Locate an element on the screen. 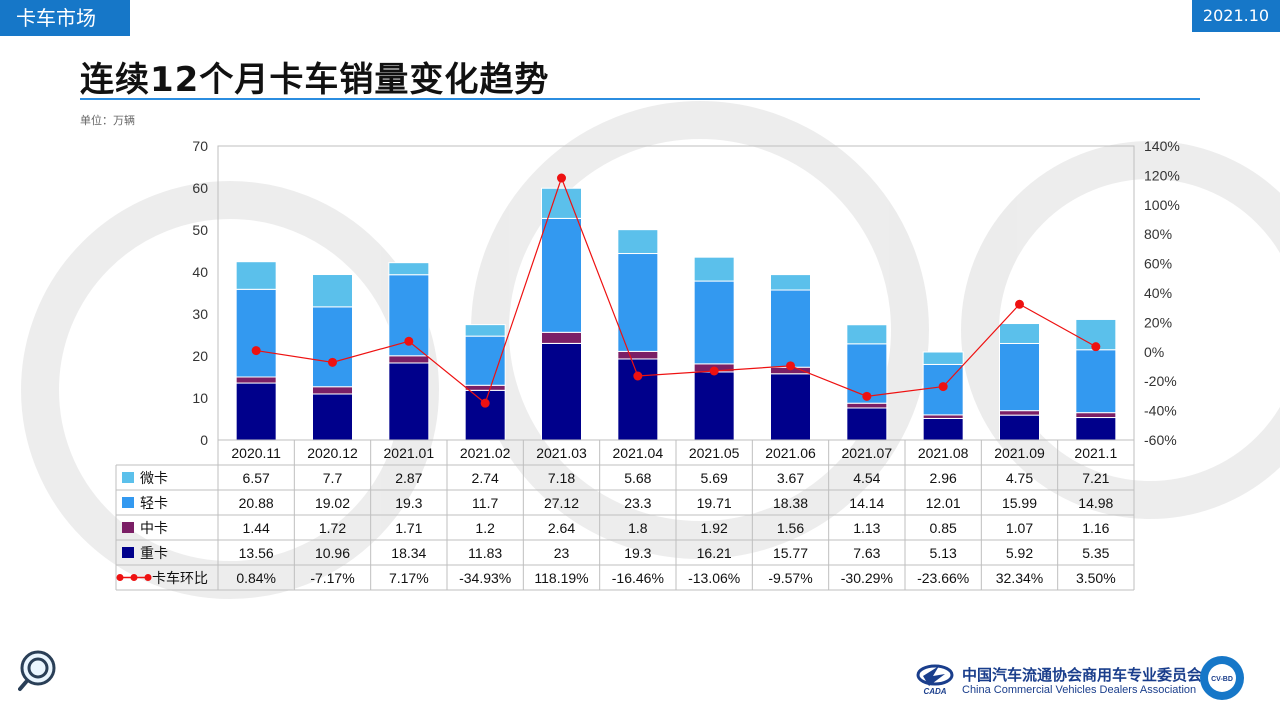 The image size is (1280, 720). table-cell: 2.87 is located at coordinates (408, 478).